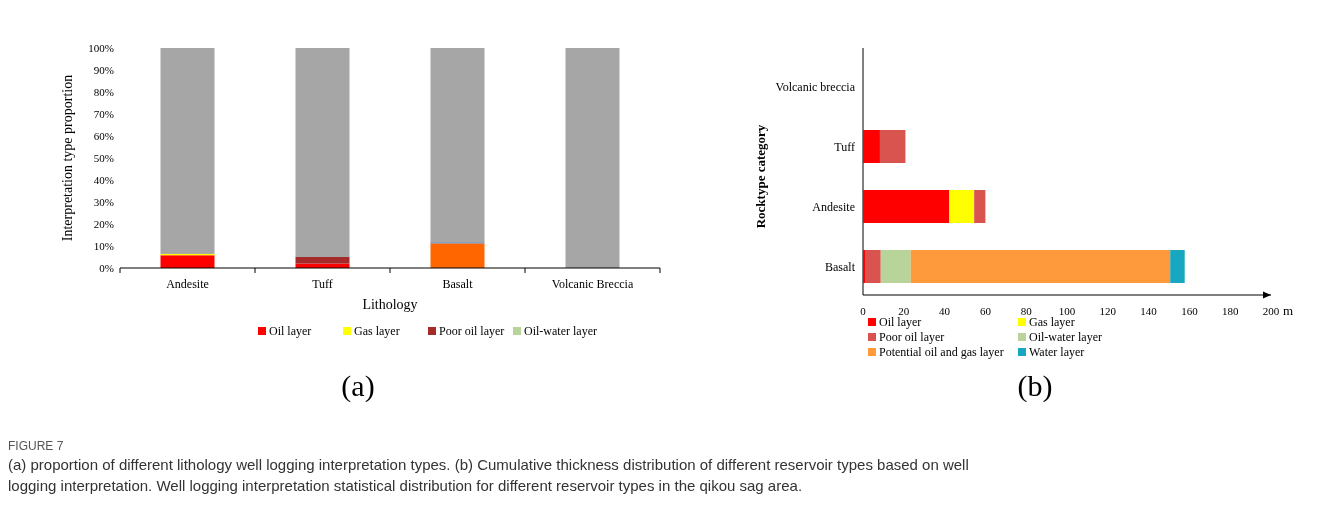 Image resolution: width=1322 pixels, height=528 pixels. I want to click on x-tick-label: Basalt, so click(458, 284).